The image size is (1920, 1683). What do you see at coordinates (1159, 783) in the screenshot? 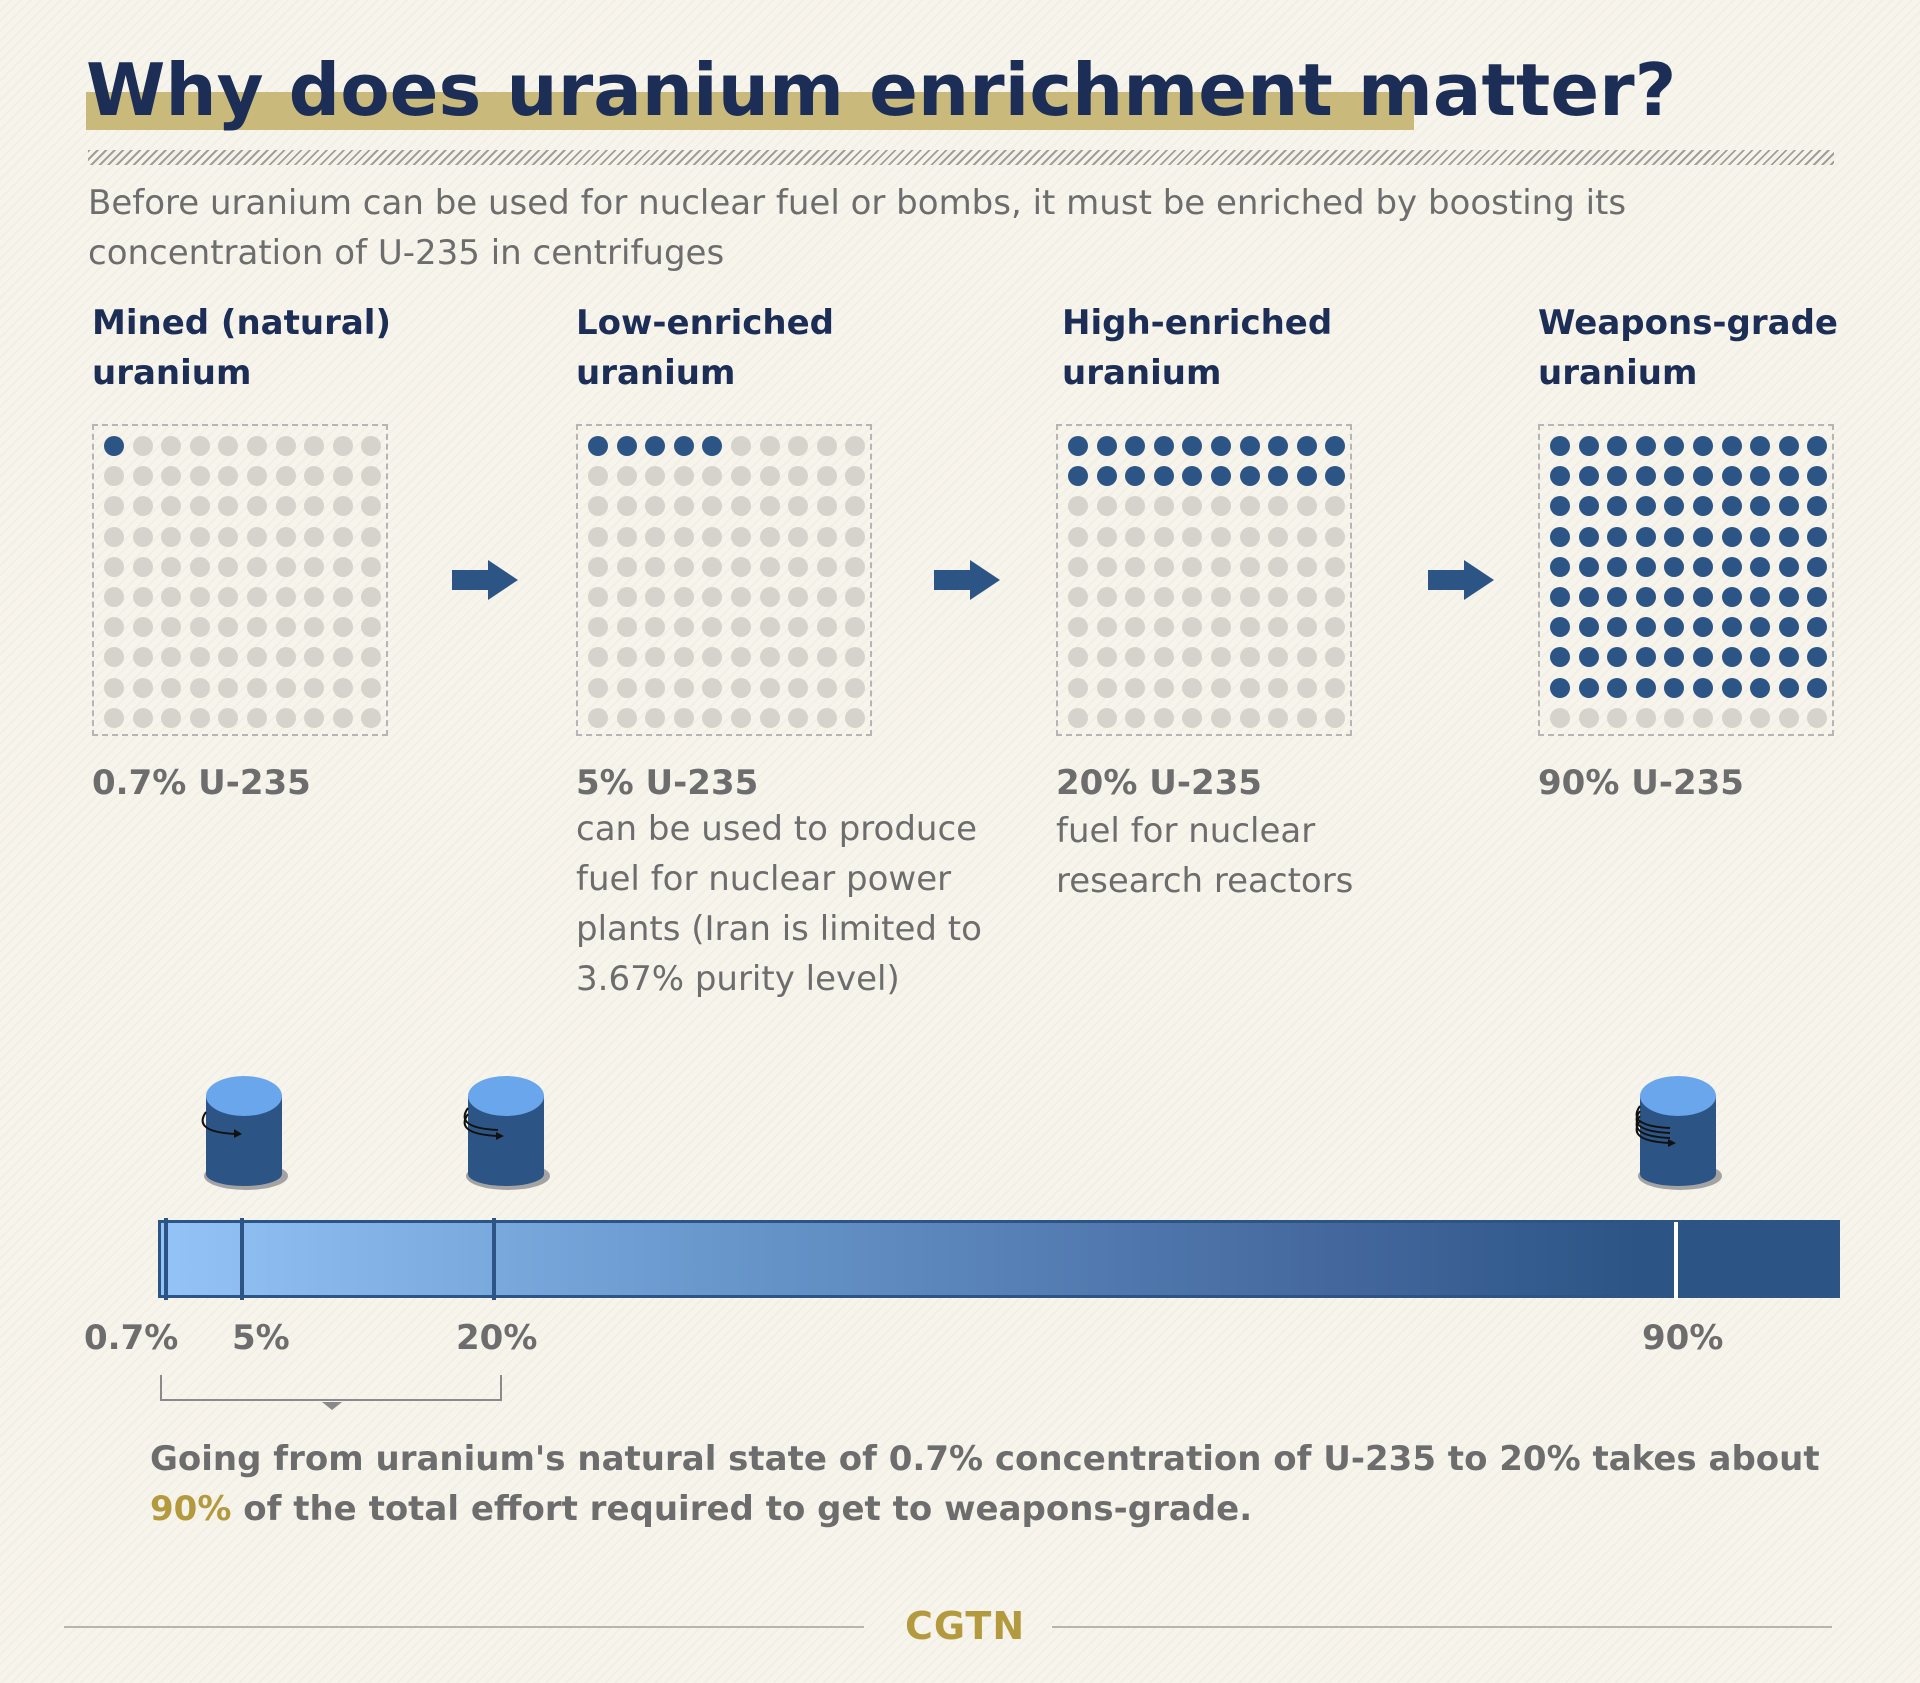
I see `stage-percent: 20% U-235` at bounding box center [1159, 783].